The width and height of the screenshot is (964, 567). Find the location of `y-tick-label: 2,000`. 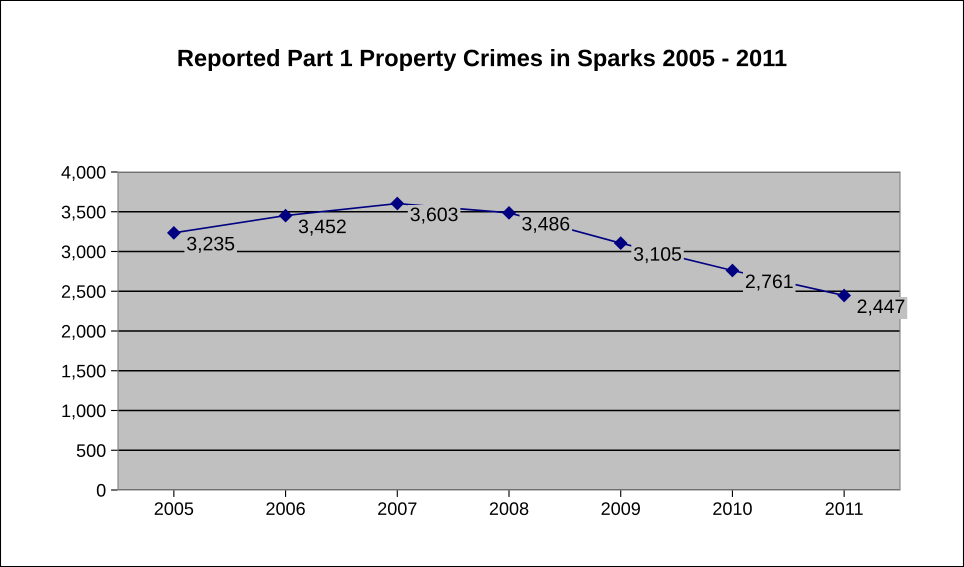

y-tick-label: 2,000 is located at coordinates (84, 332).